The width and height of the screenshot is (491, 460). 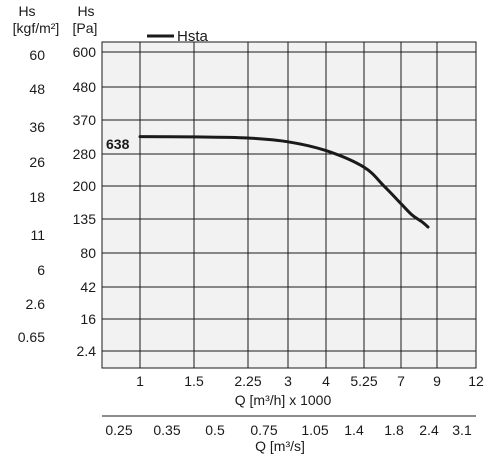 I want to click on left-outer-tick-label: 60, so click(x=37, y=55).